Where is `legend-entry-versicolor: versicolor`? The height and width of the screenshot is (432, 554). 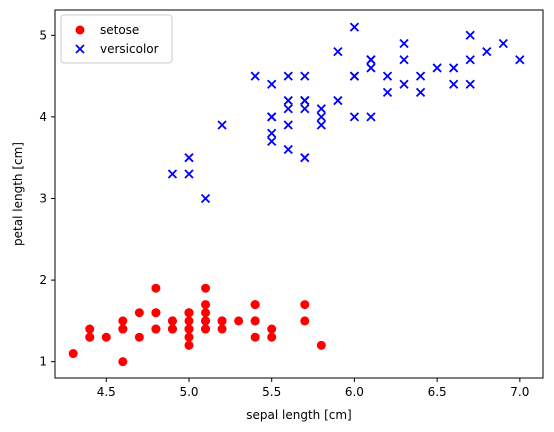
legend-entry-versicolor: versicolor is located at coordinates (117, 49).